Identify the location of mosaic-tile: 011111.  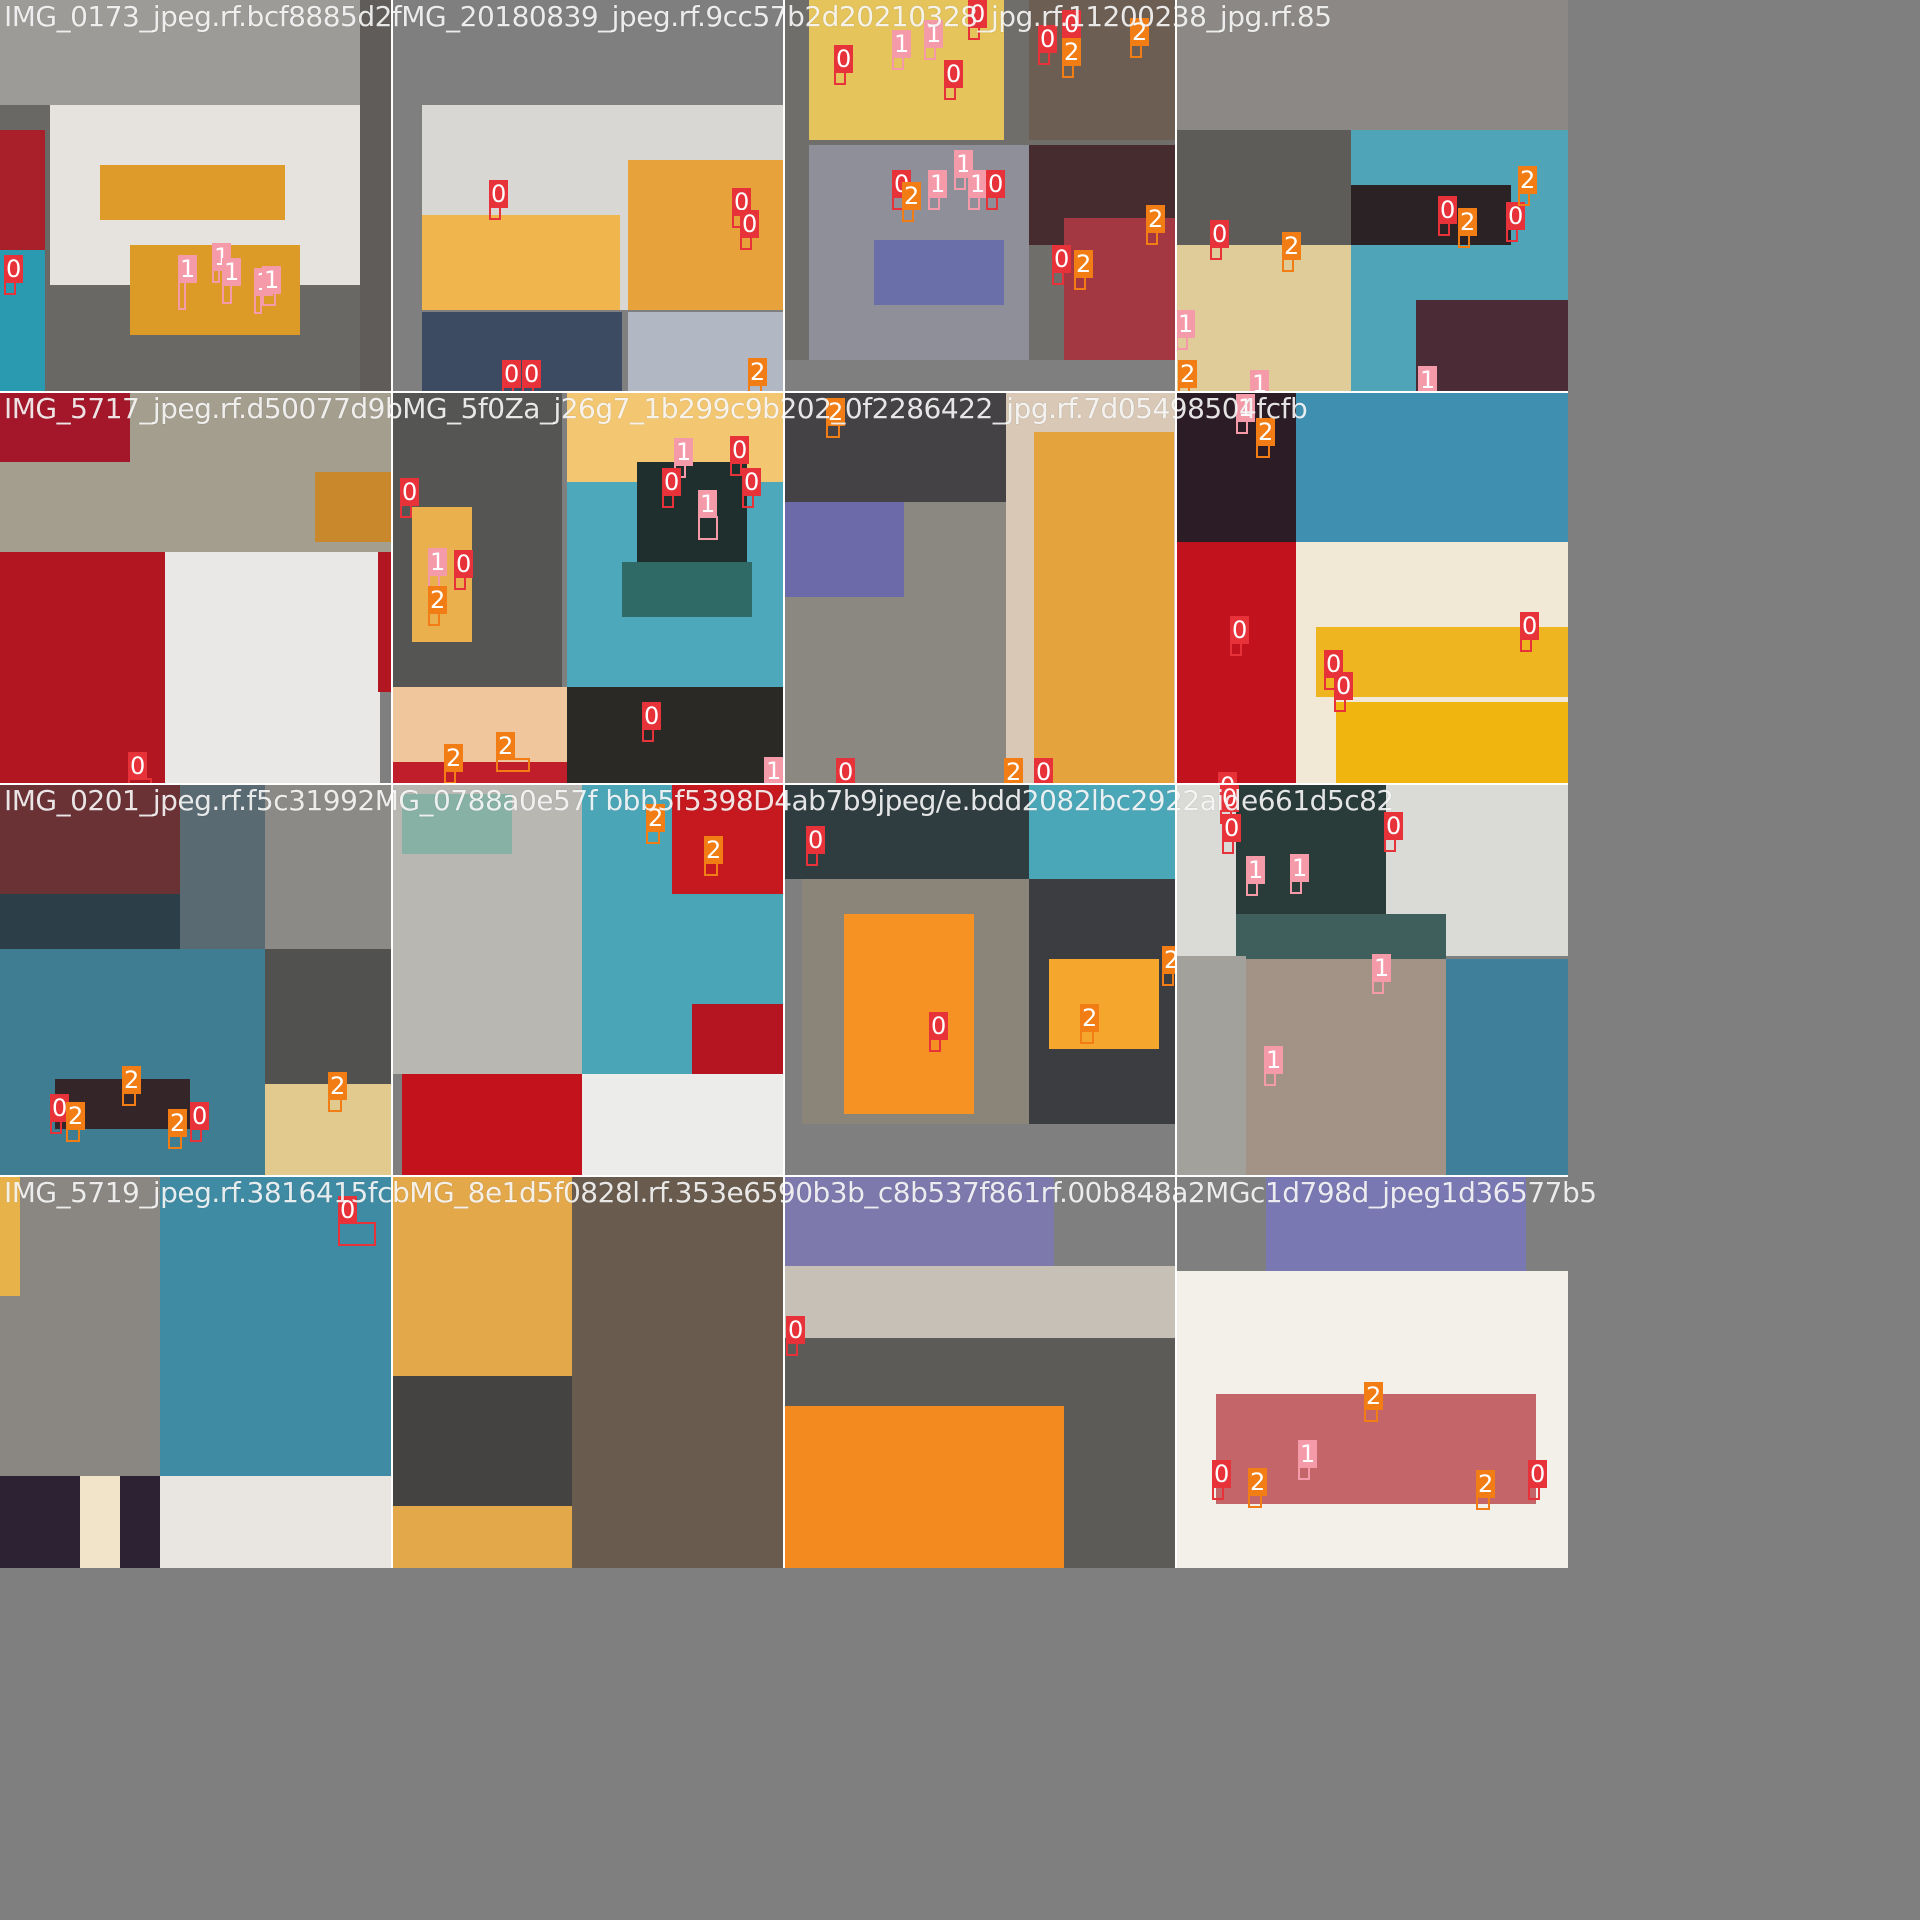
(196, 196).